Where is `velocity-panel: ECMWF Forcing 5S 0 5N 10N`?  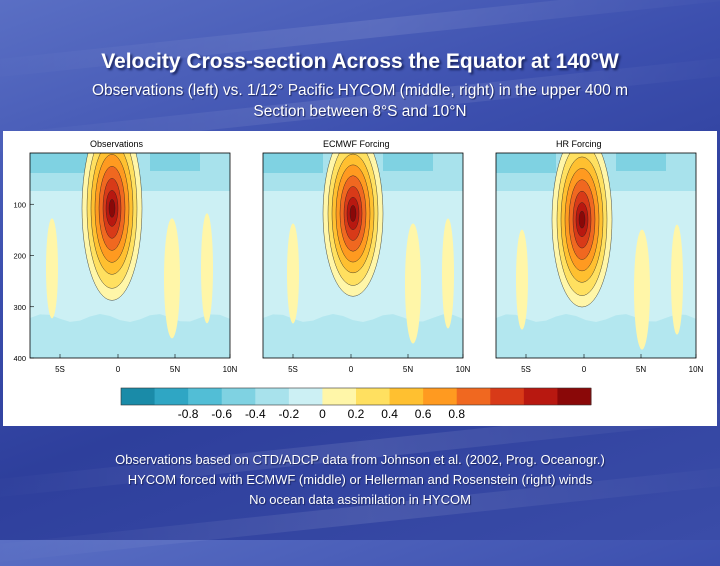 velocity-panel: ECMWF Forcing 5S 0 5N 10N is located at coordinates (366, 256).